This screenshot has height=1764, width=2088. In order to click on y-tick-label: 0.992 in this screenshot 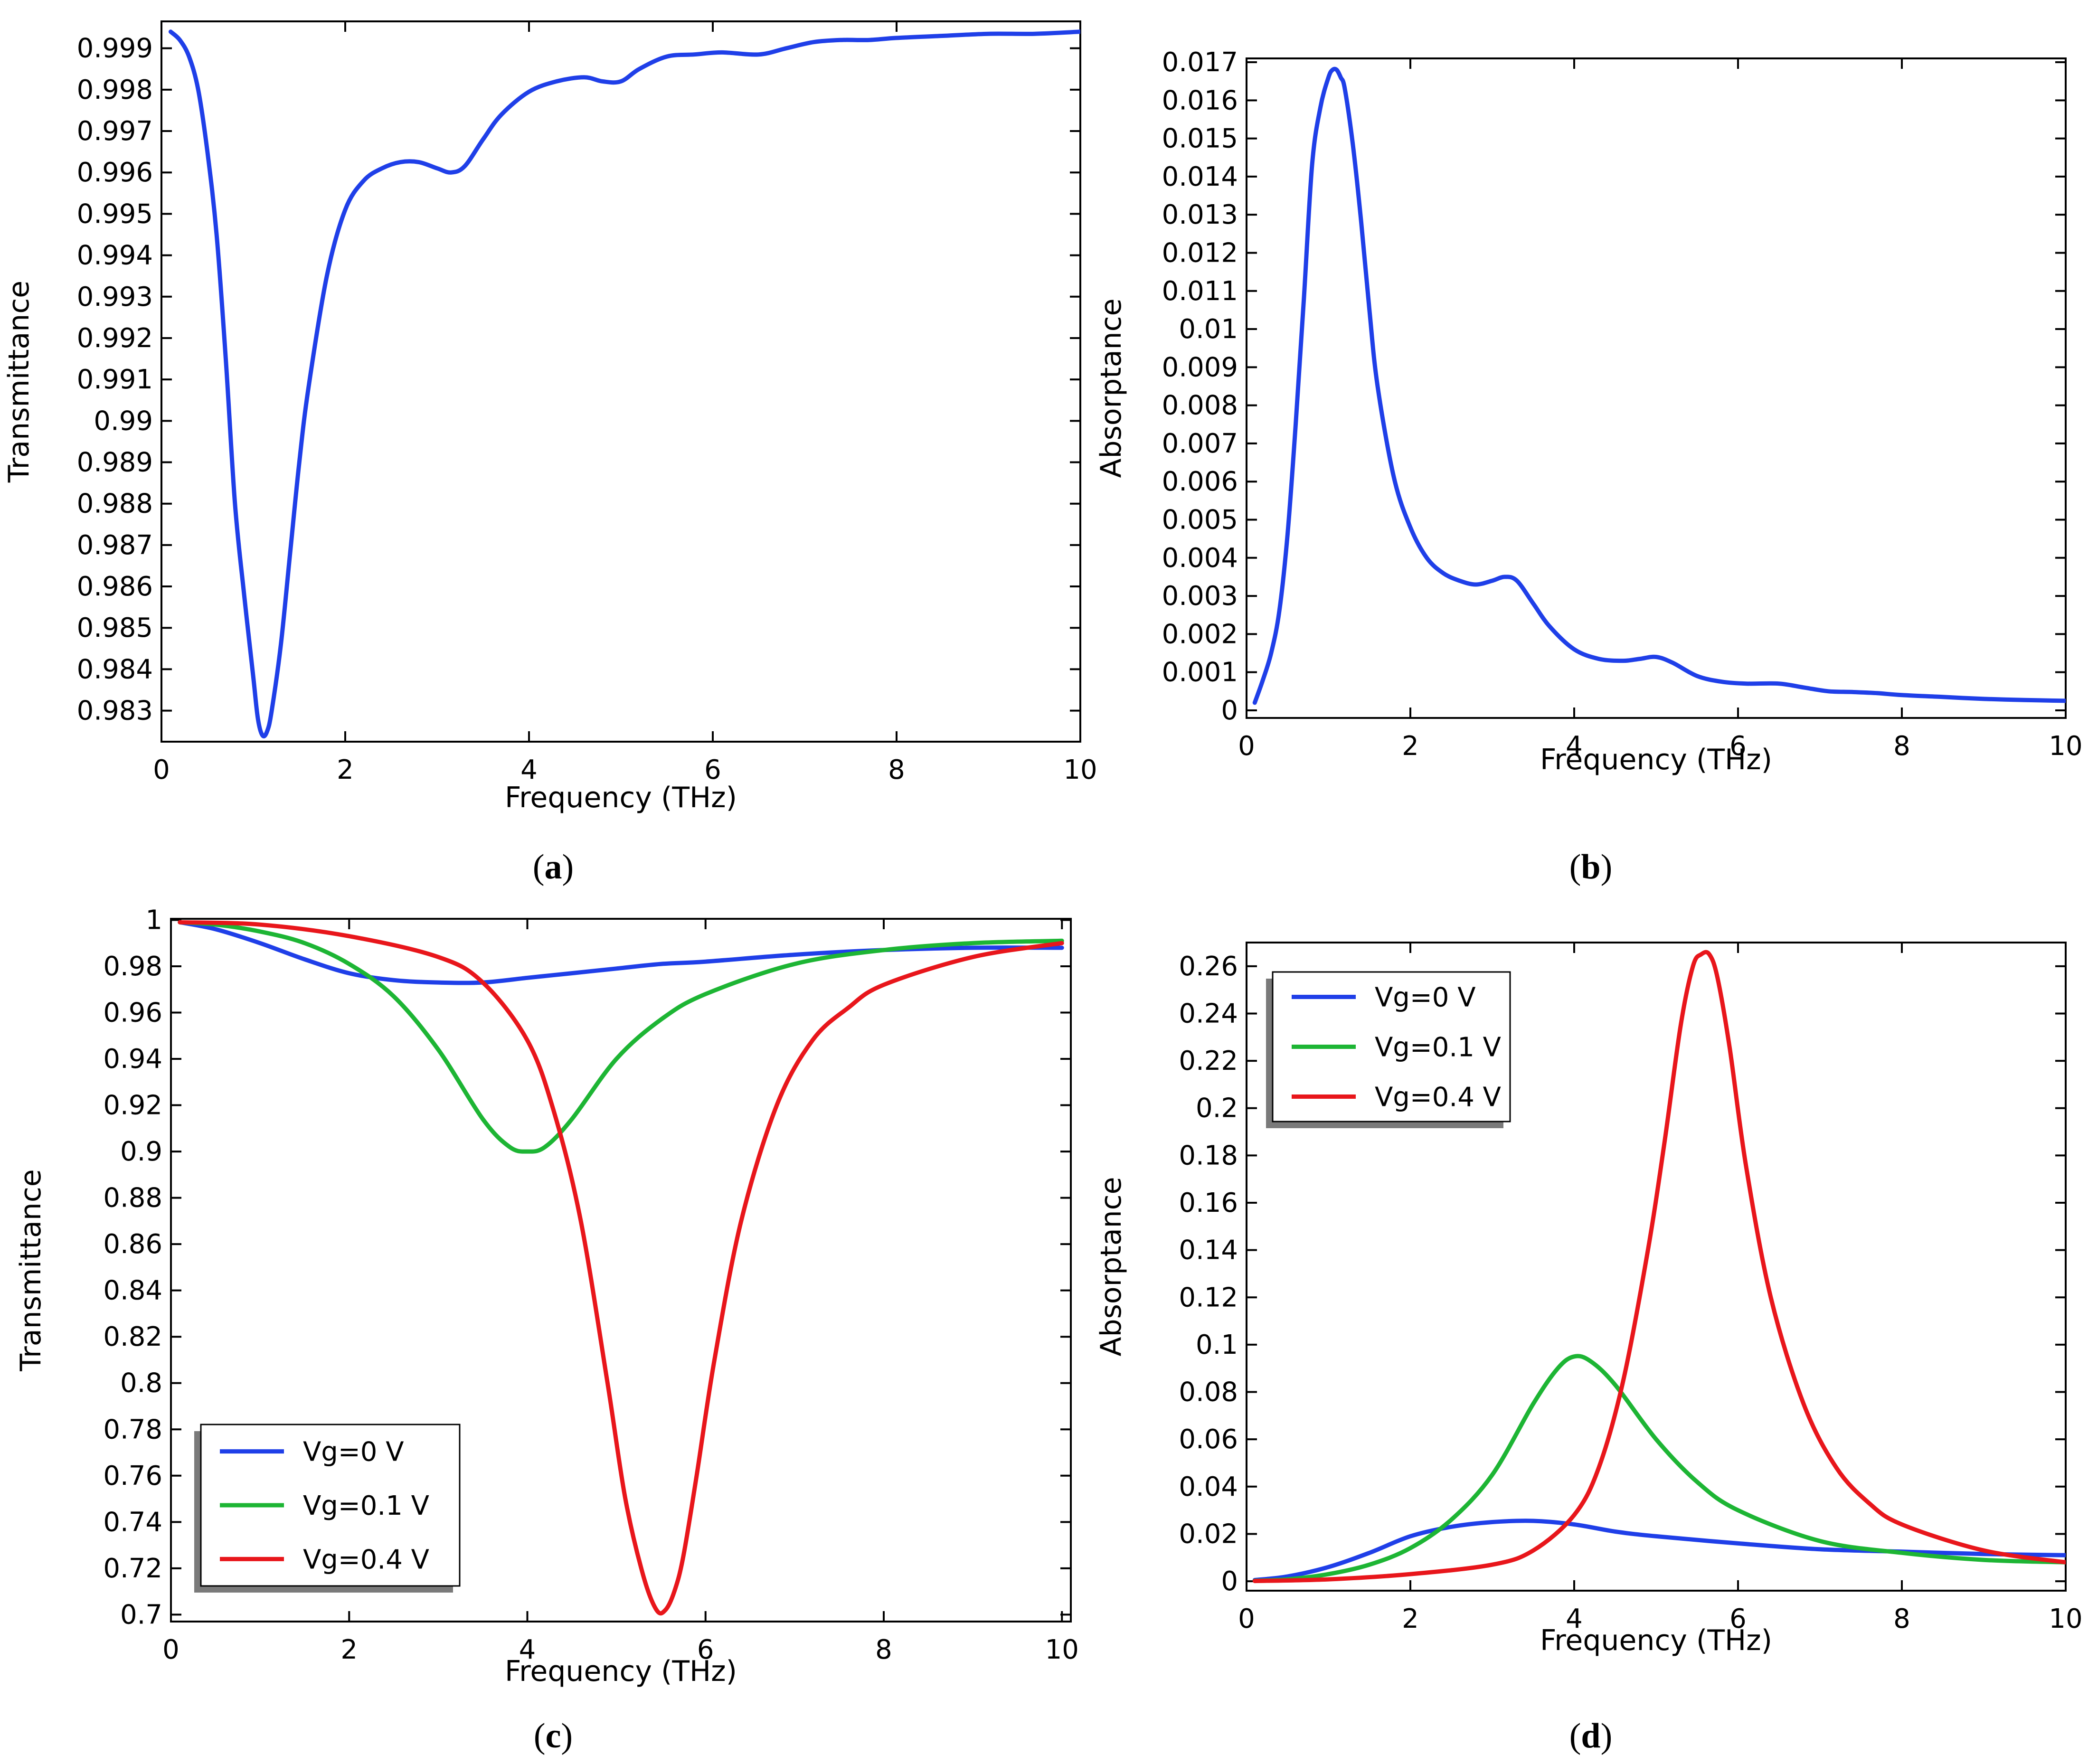, I will do `click(115, 338)`.